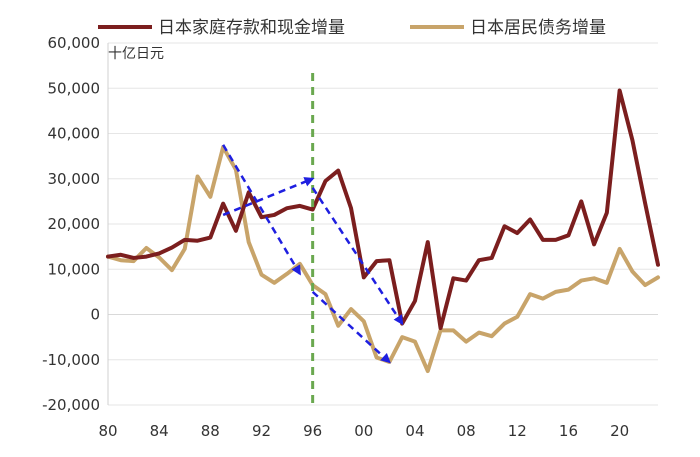 Image resolution: width=700 pixels, height=457 pixels. Describe the element at coordinates (74, 88) in the screenshot. I see `y-tick-label-7: 50,000` at that location.